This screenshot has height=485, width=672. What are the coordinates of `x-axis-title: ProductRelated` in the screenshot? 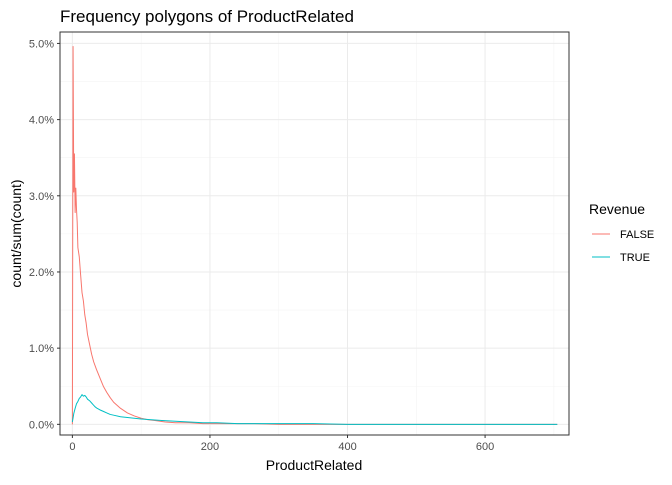 It's located at (314, 465).